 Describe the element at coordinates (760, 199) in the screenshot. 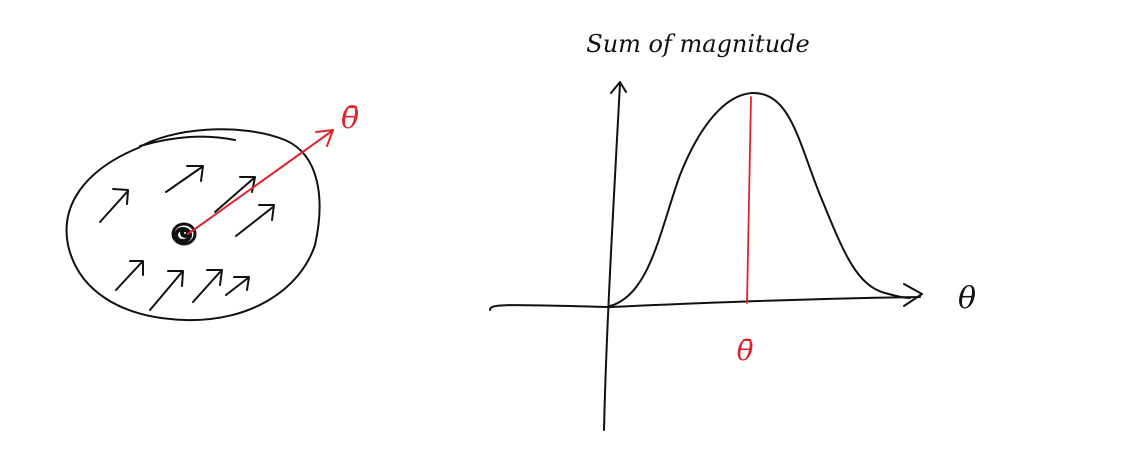

I see `distribution-curve` at that location.